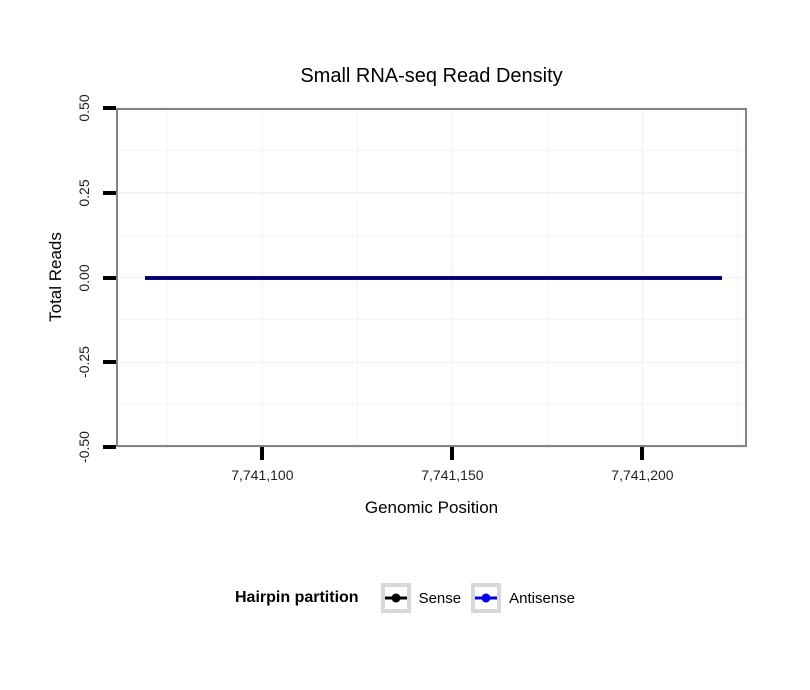 The height and width of the screenshot is (690, 810). What do you see at coordinates (84, 447) in the screenshot?
I see `y-tick-label: -0.50` at bounding box center [84, 447].